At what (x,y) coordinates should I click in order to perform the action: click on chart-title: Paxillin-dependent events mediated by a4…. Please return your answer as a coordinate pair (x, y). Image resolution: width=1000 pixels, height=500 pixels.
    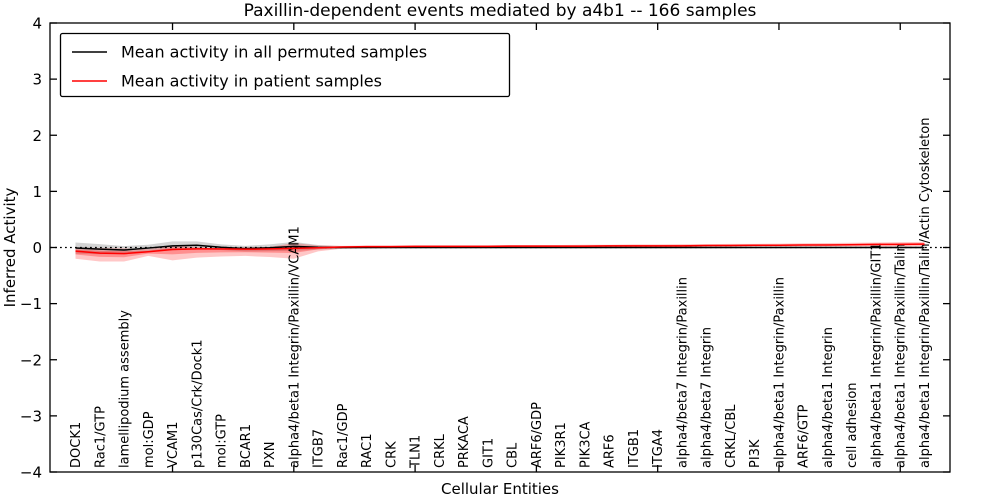
    Looking at the image, I should click on (500, 11).